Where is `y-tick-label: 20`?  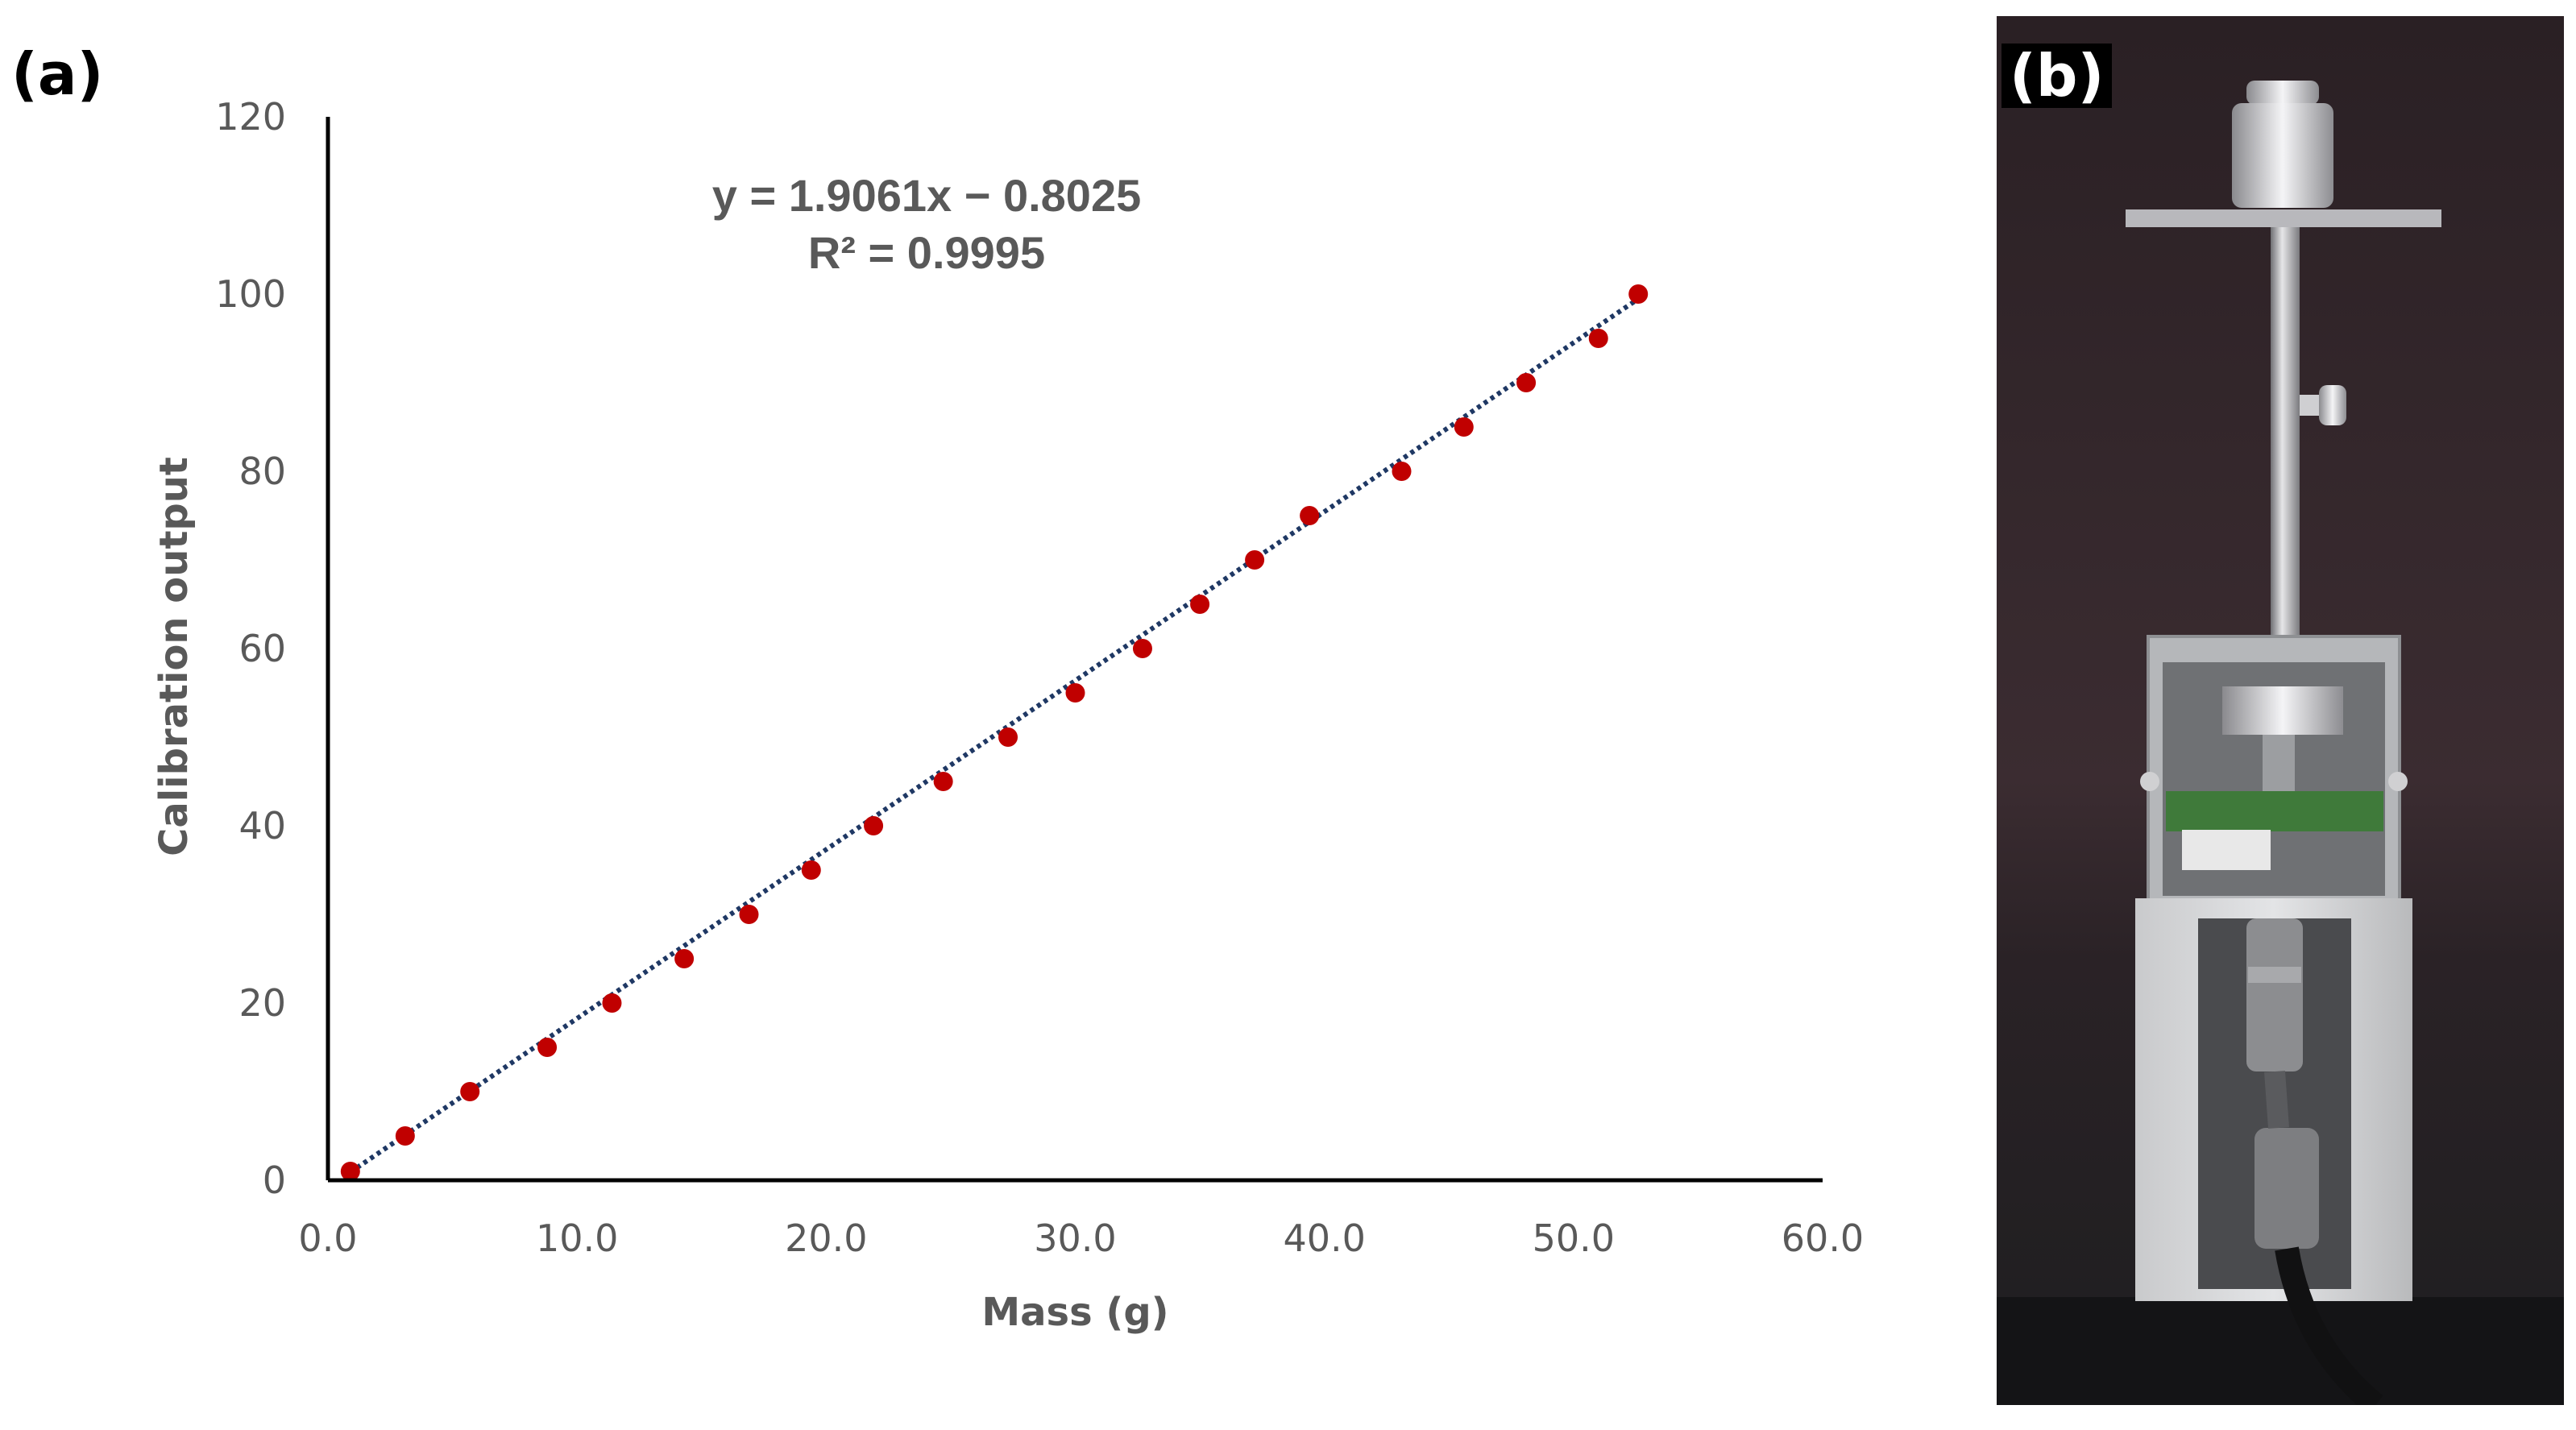
y-tick-label: 20 is located at coordinates (262, 1003).